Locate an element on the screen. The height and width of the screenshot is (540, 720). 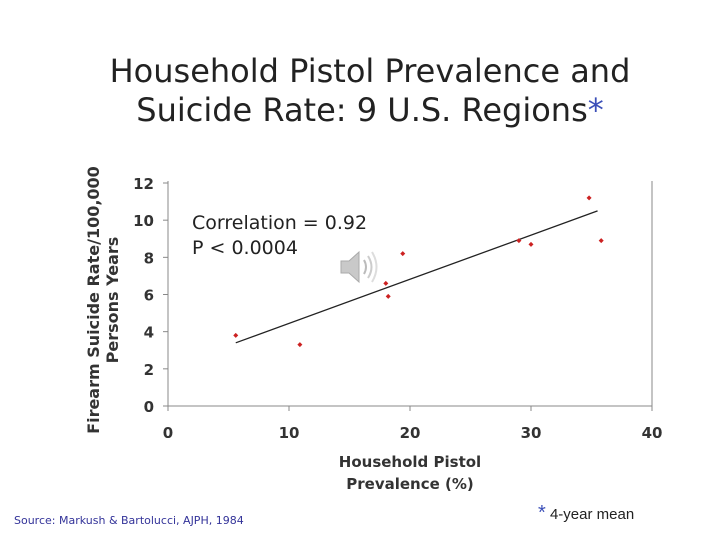
y-tick-label: 6 is located at coordinates (149, 296).